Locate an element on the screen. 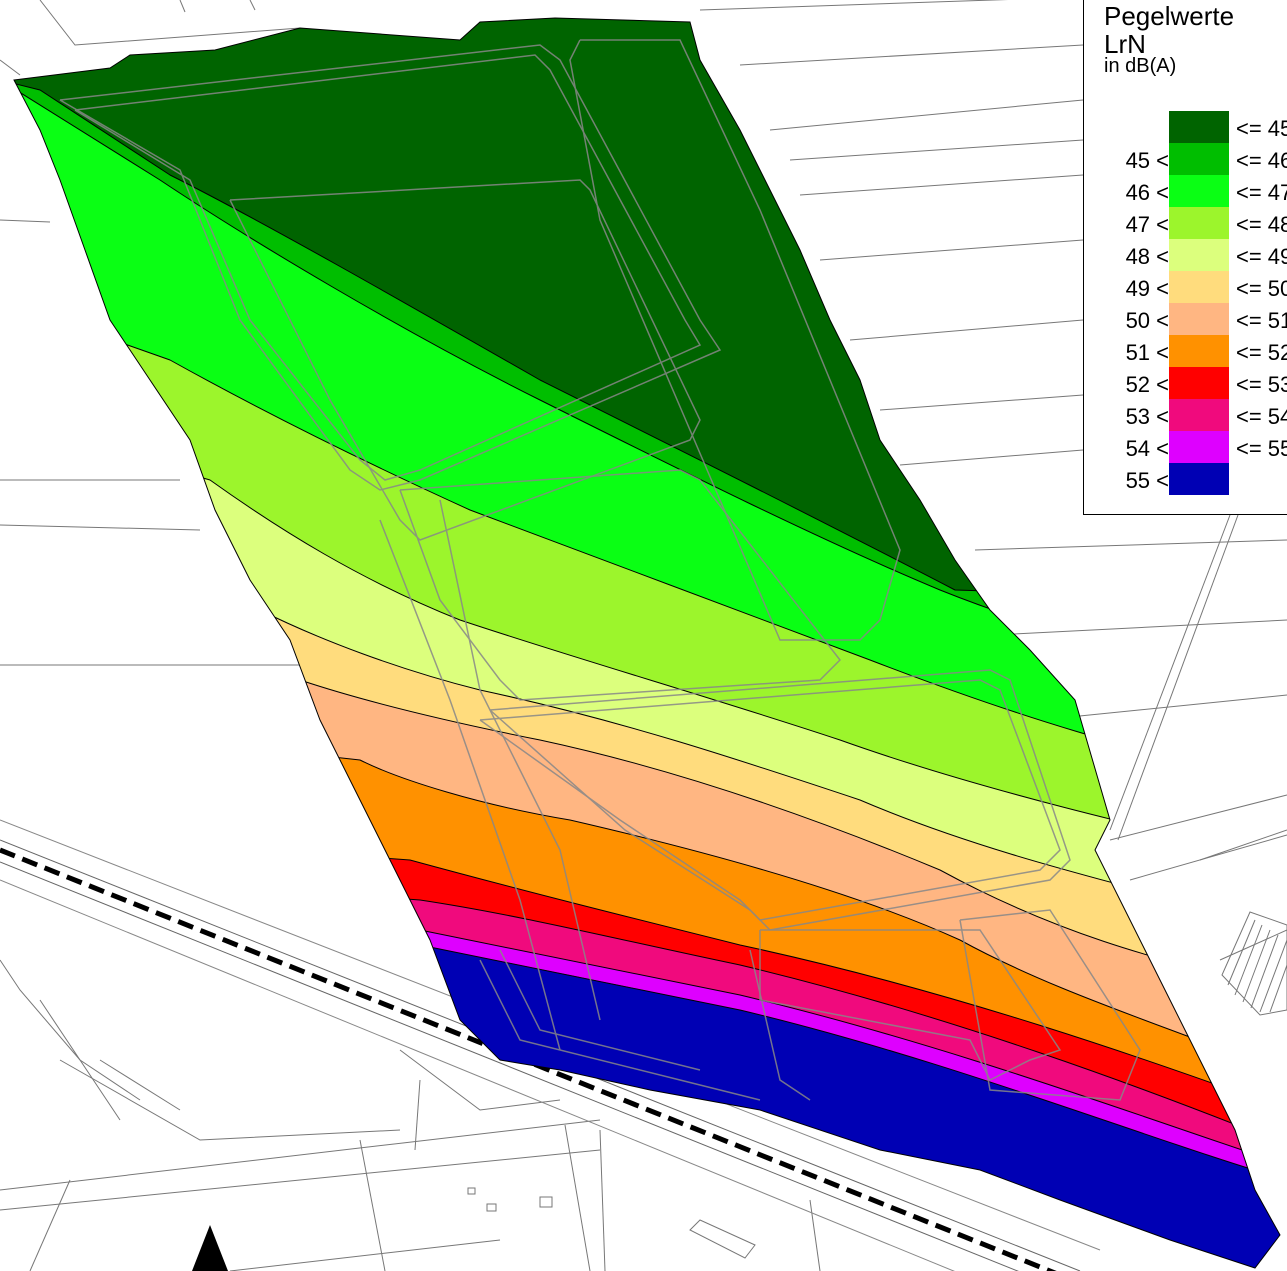 The height and width of the screenshot is (1271, 1287). legend-upper-bound: <= 46 is located at coordinates (1261, 160).